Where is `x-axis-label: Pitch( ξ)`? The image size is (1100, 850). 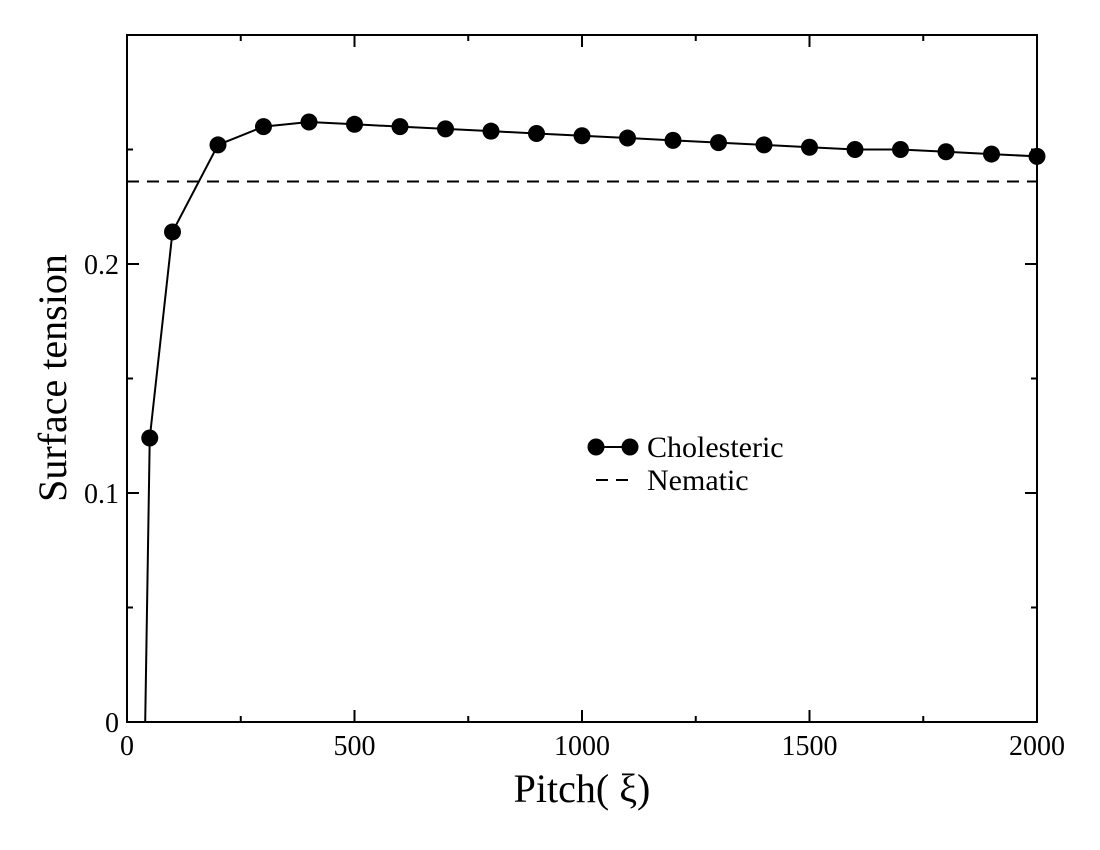
x-axis-label: Pitch( ξ) is located at coordinates (582, 788).